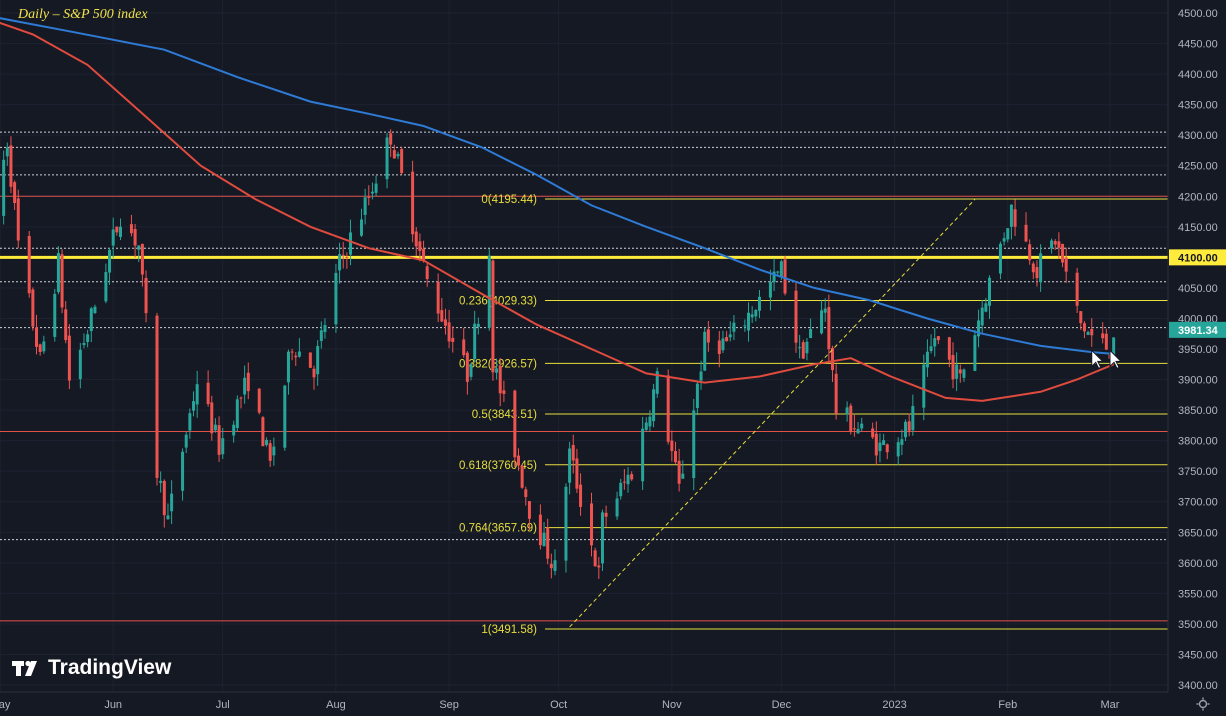 This screenshot has height=716, width=1226. I want to click on x-tick-label: Oct, so click(558, 705).